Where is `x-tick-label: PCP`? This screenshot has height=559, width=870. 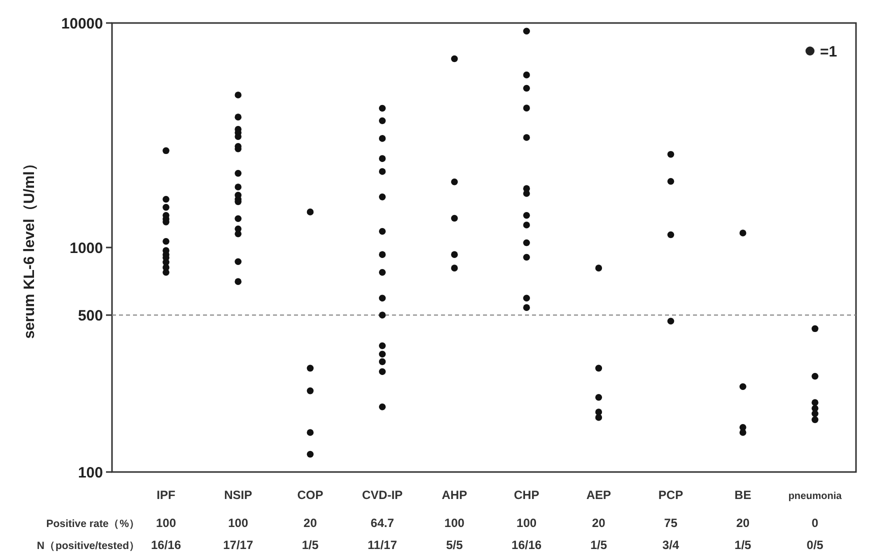 x-tick-label: PCP is located at coordinates (671, 495).